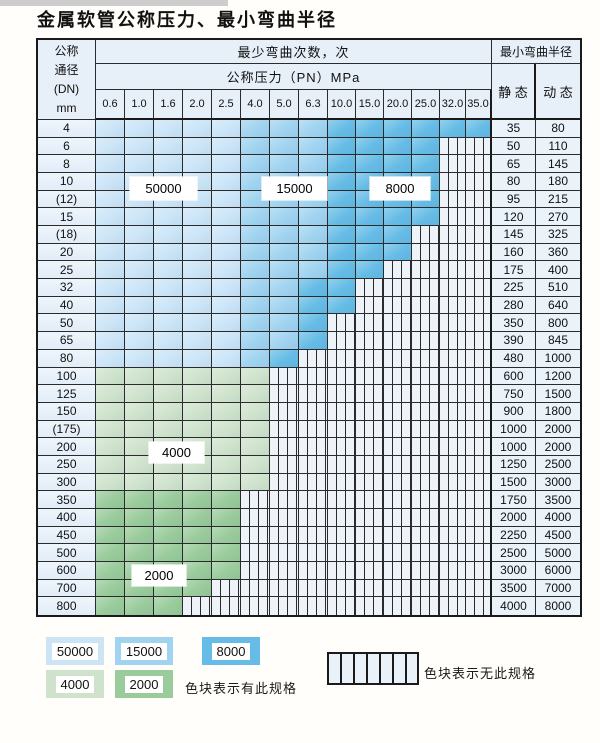  I want to click on static-radius-cell: 3000, so click(514, 570).